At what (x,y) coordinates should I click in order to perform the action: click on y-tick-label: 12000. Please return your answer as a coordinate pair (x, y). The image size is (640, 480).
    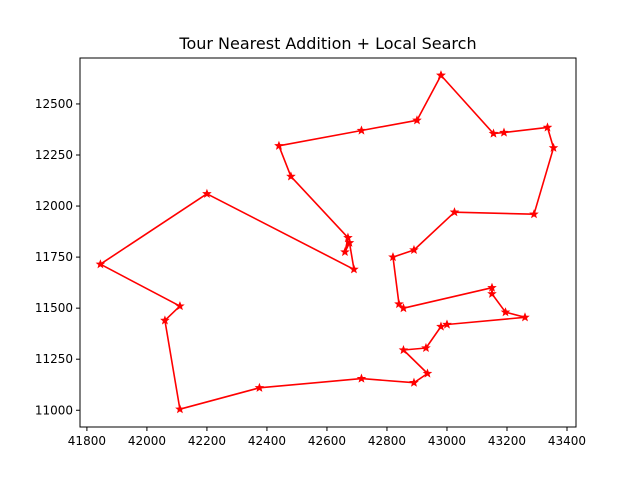
    Looking at the image, I should click on (54, 206).